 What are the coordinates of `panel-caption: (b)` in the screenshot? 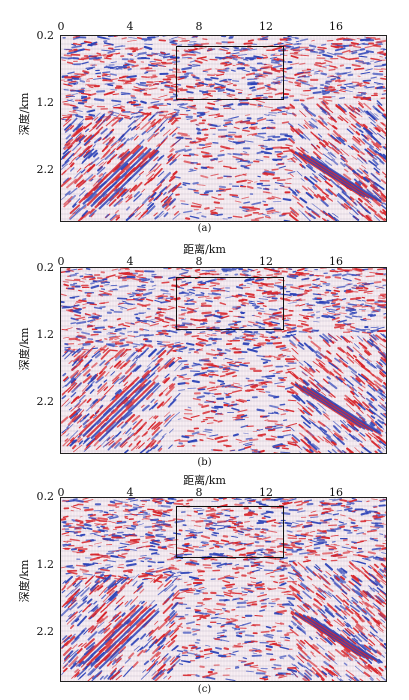 It's located at (204, 462).